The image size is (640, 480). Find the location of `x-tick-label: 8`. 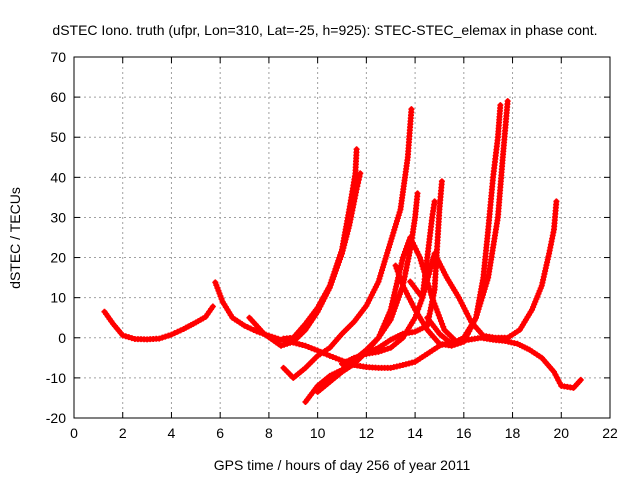

x-tick-label: 8 is located at coordinates (269, 433).